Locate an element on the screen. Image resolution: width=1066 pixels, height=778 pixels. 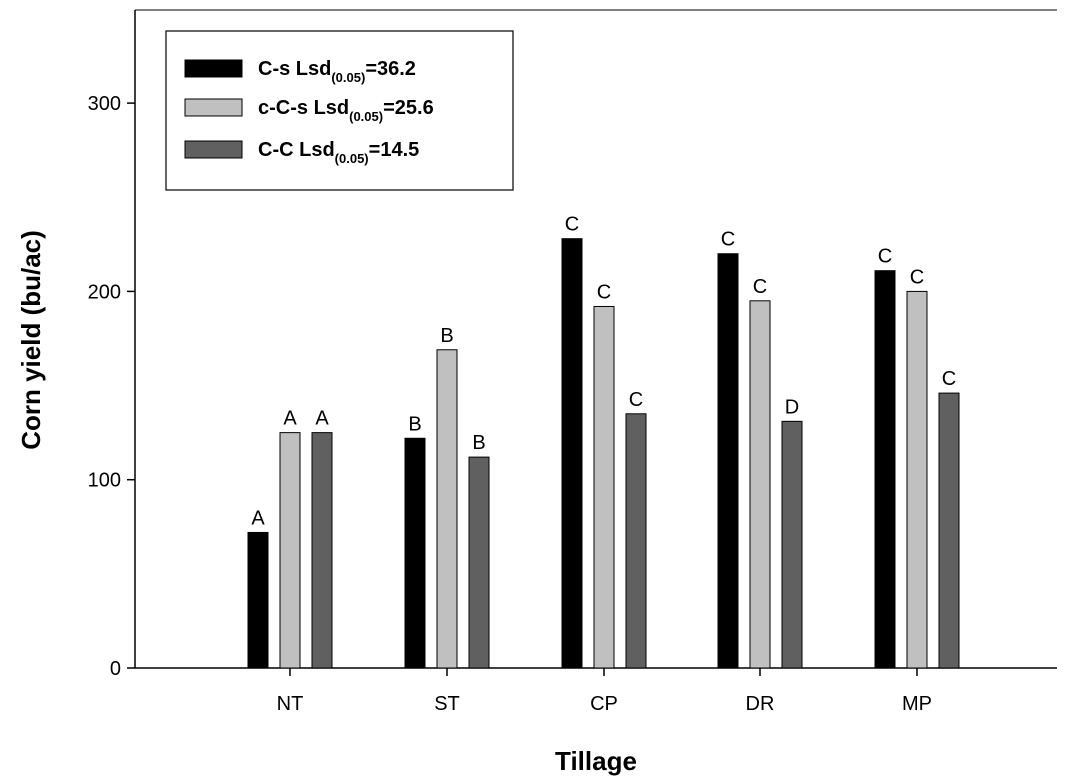
x-ticks: NT ST CP DR MP is located at coordinates (604, 691).